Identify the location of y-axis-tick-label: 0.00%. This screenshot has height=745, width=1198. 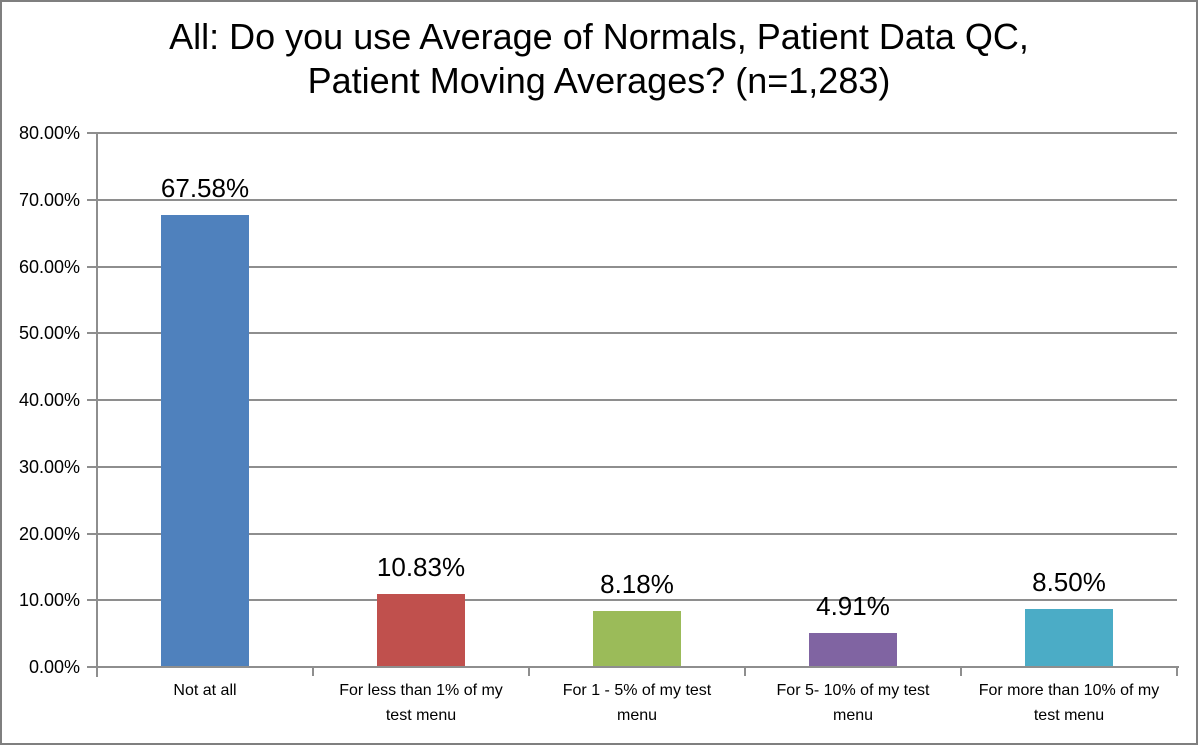
(54, 667).